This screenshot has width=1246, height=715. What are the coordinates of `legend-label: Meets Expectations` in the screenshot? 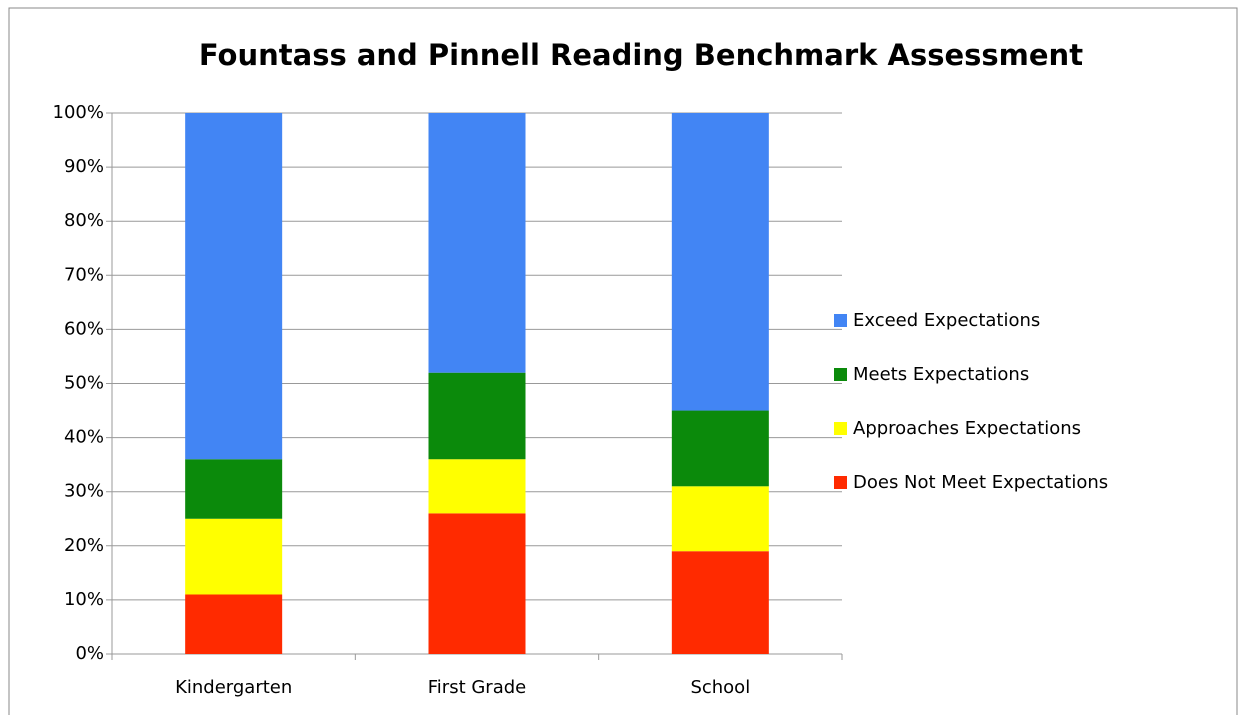 It's located at (941, 374).